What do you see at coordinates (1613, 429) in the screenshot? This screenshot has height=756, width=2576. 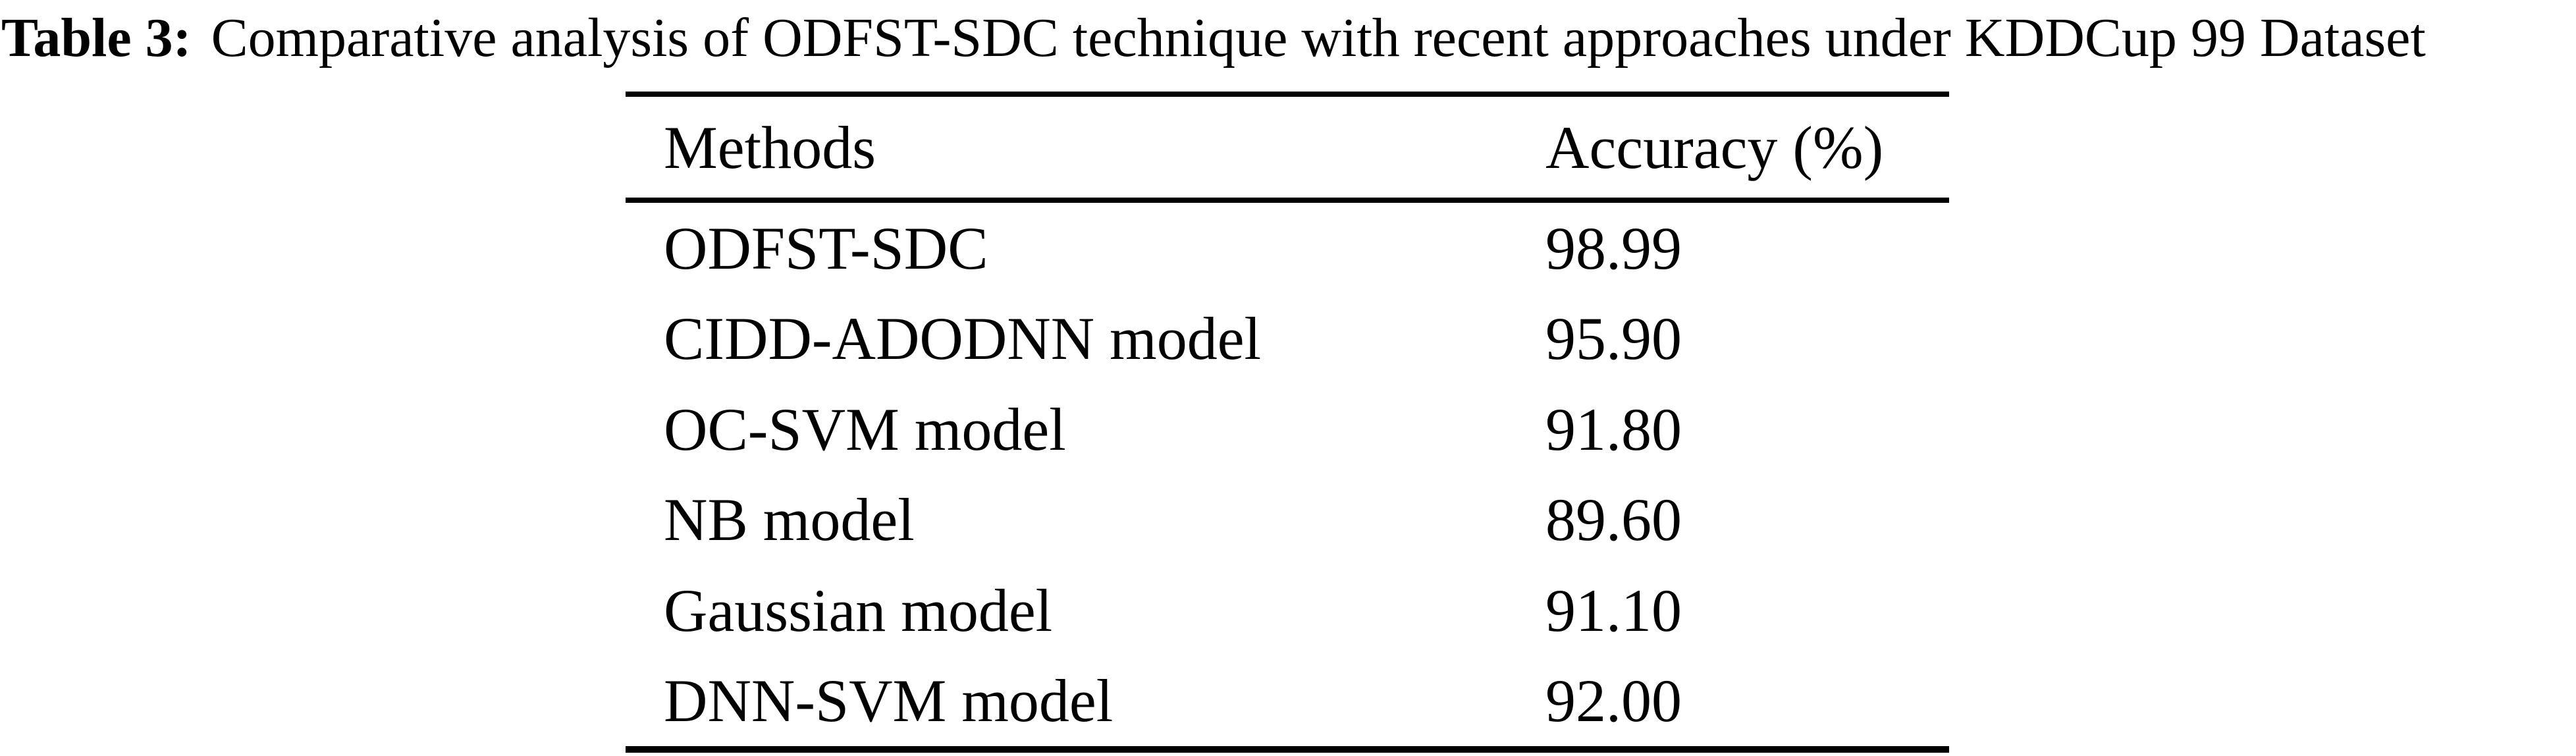 I see `accuracy-cell: 91.80` at bounding box center [1613, 429].